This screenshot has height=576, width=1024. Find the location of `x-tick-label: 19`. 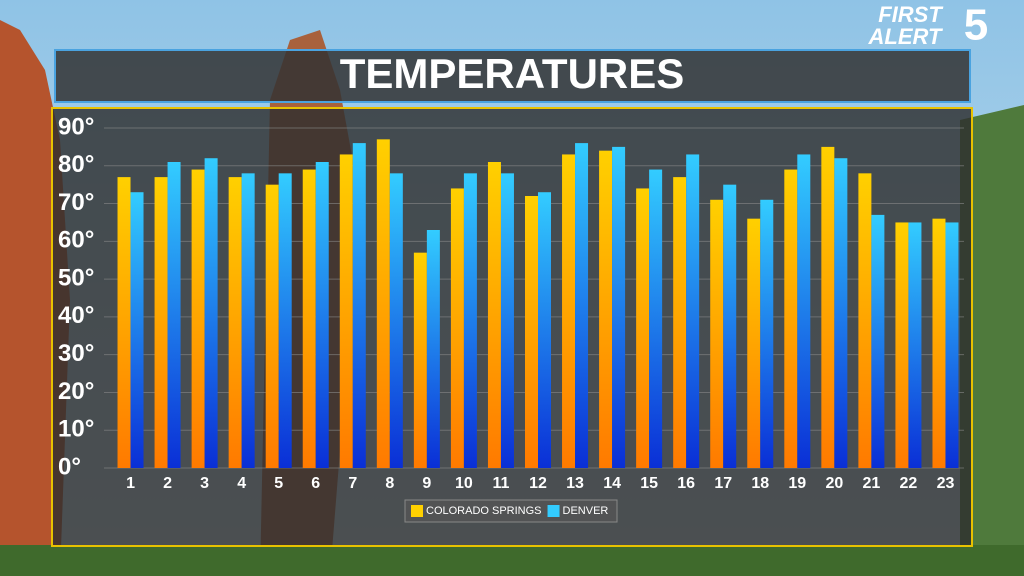

x-tick-label: 19 is located at coordinates (797, 483).